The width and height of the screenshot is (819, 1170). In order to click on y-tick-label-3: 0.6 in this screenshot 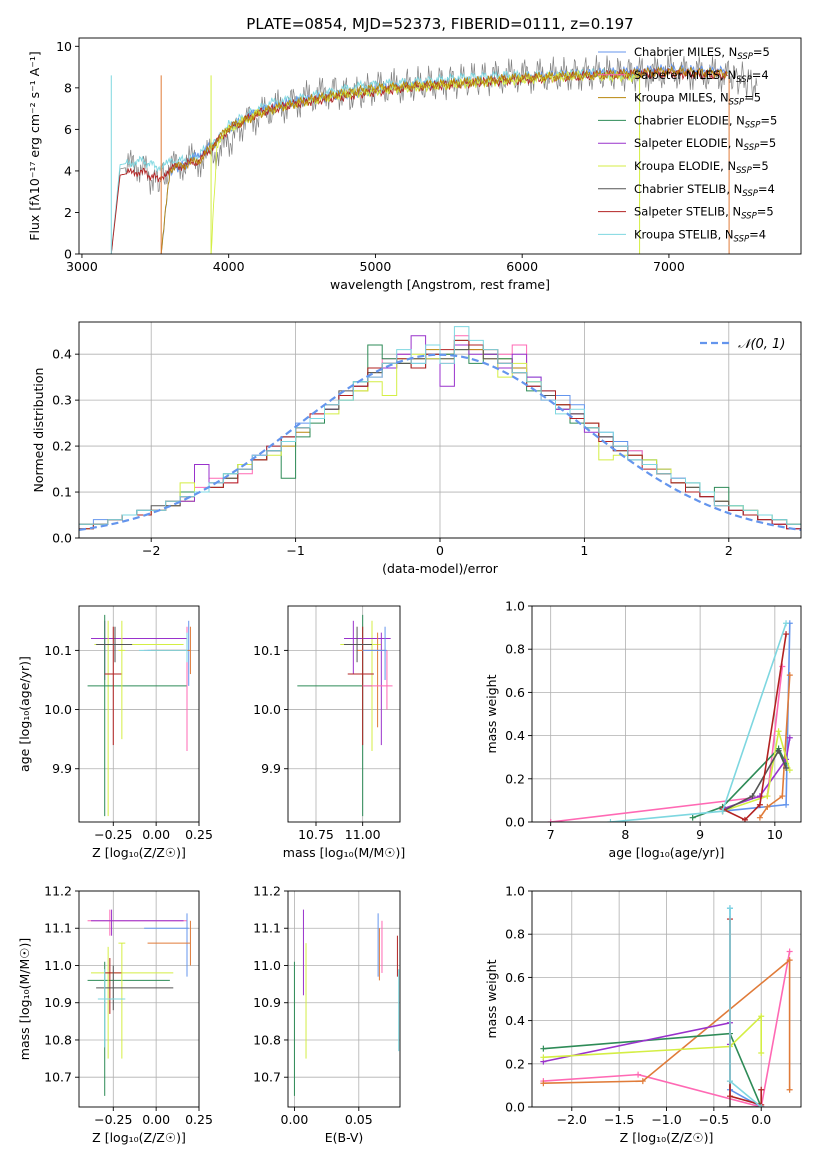, I will do `click(515, 692)`.